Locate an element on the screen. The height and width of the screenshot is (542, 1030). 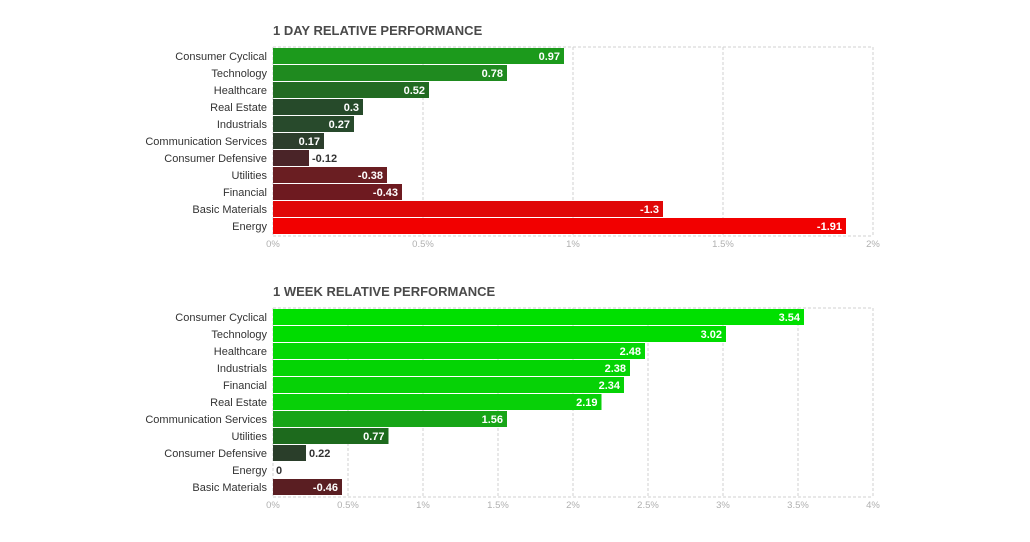
week-category-label: Energy is located at coordinates (249, 471).